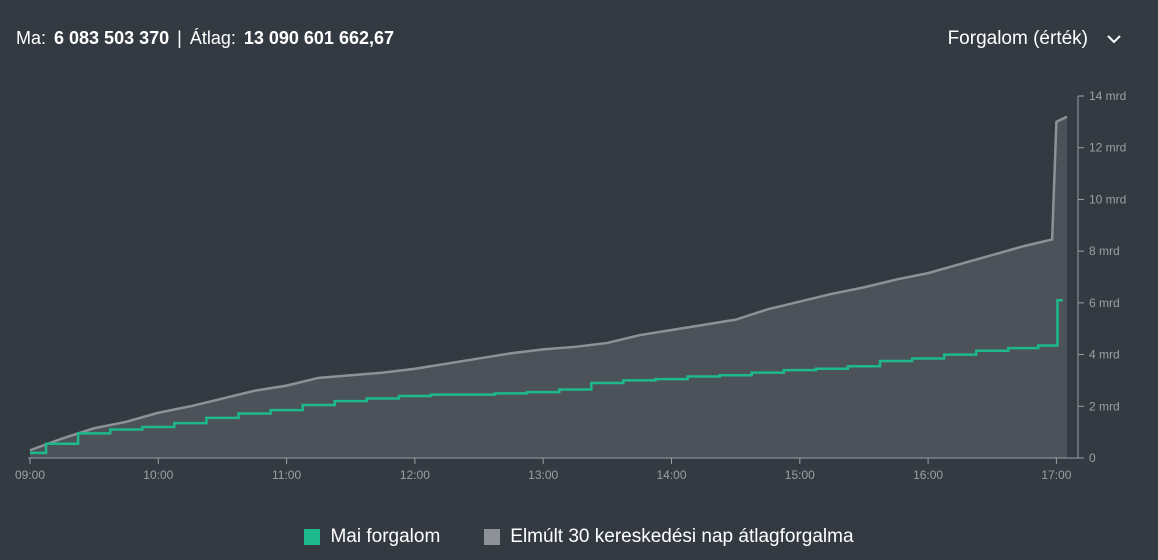 This screenshot has width=1158, height=560. Describe the element at coordinates (800, 475) in the screenshot. I see `x-tick-label: 15:00` at that location.